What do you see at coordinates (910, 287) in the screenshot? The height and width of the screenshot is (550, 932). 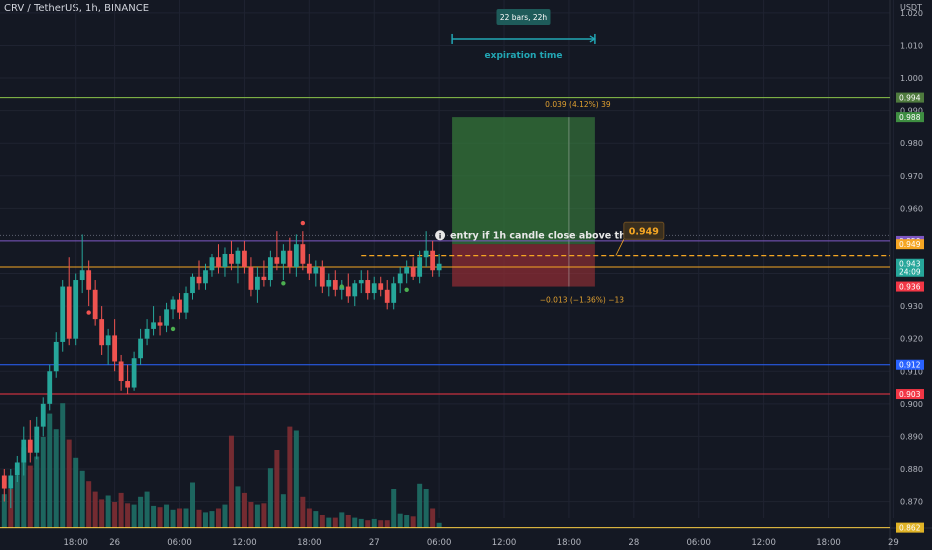 I see `tag-0936-label: 0.936` at bounding box center [910, 287].